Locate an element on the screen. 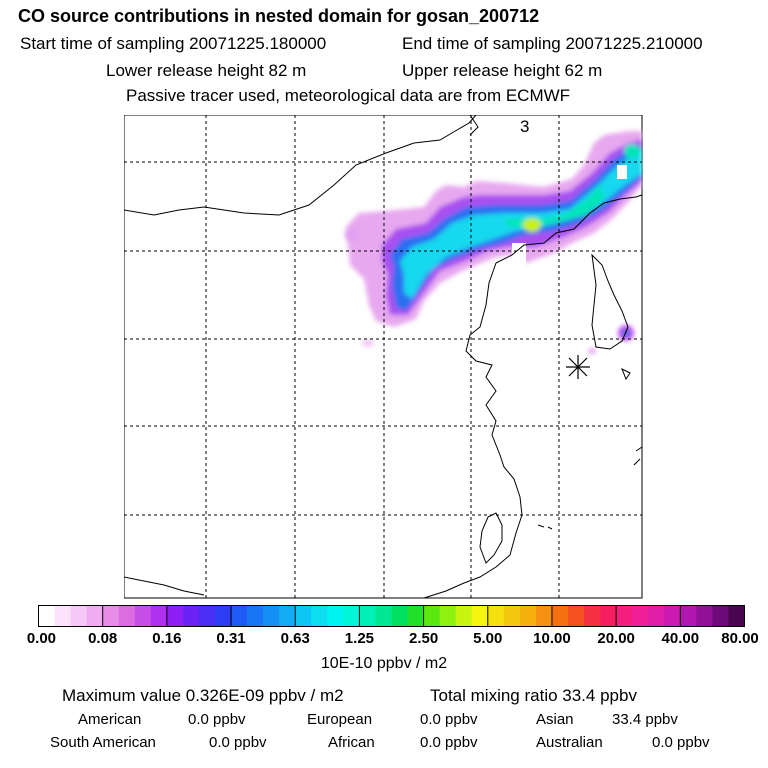 The height and width of the screenshot is (768, 768). region-value-african: 0.0 ppbv is located at coordinates (449, 742).